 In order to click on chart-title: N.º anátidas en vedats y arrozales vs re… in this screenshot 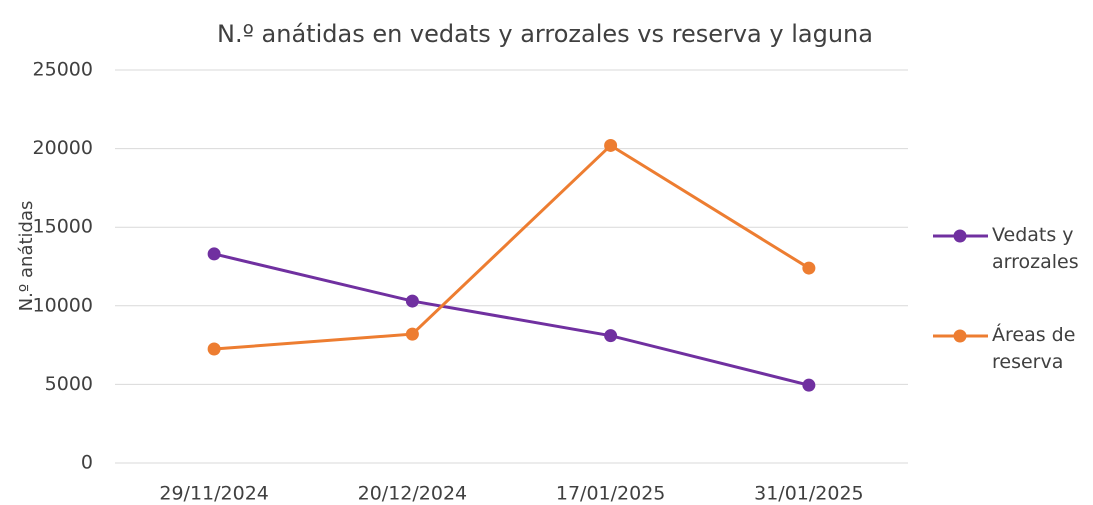, I will do `click(545, 34)`.